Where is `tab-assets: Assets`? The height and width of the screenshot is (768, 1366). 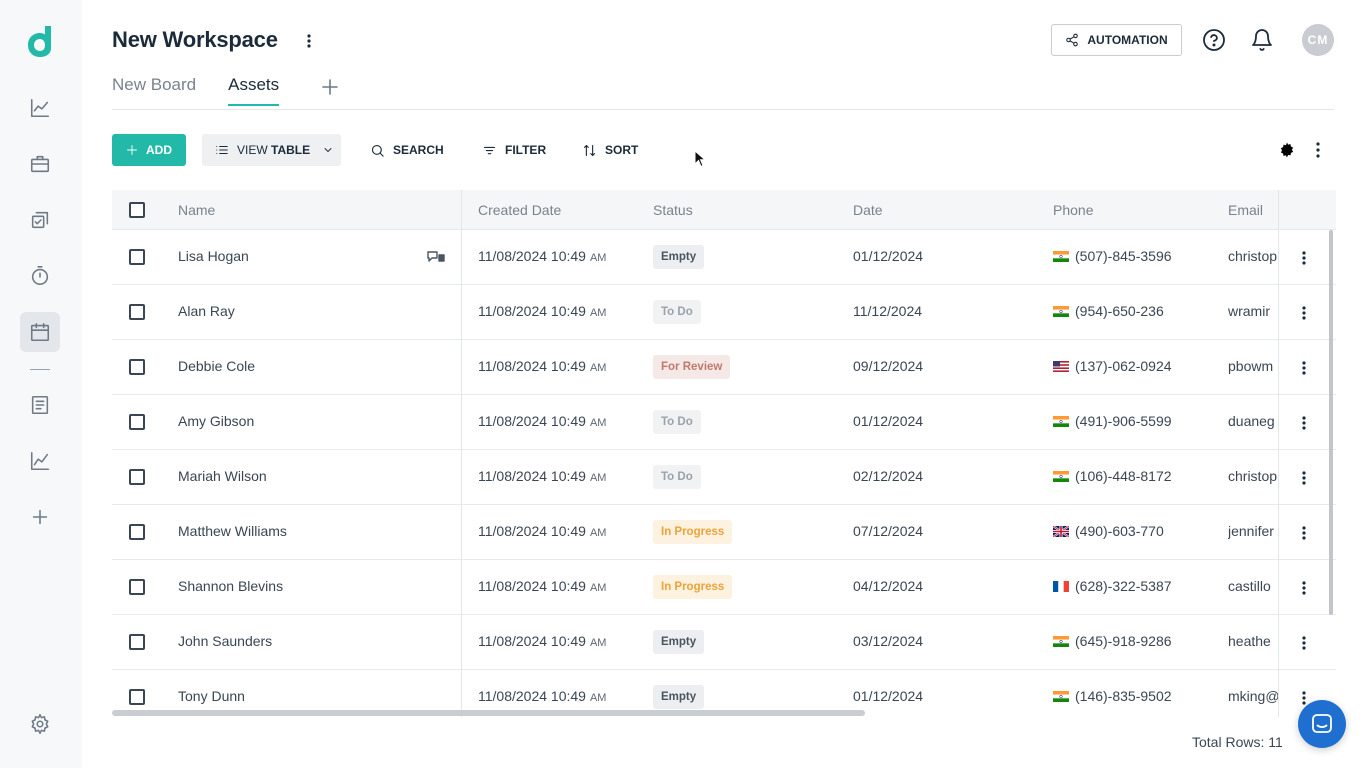 tab-assets: Assets is located at coordinates (254, 90).